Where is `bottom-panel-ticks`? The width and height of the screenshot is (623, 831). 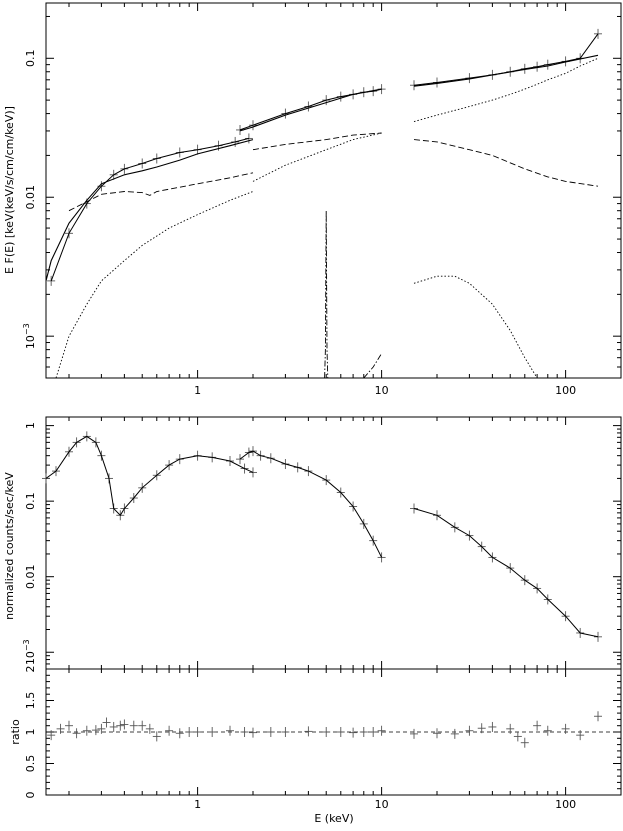 bottom-panel-ticks is located at coordinates (334, 732).